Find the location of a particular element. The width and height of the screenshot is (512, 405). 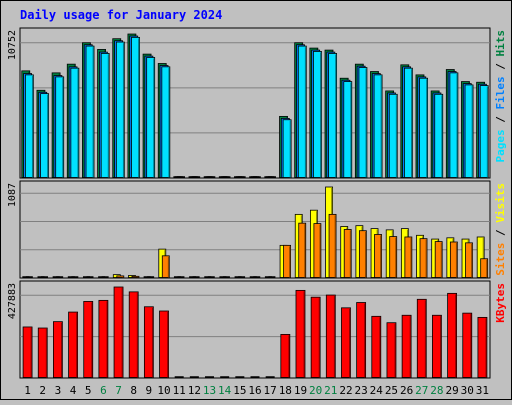

x-tick-label-day-16: 16 is located at coordinates (254, 390).